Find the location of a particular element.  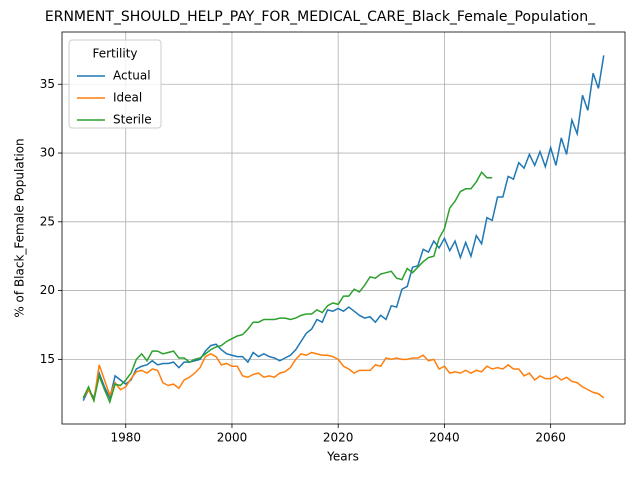

legend-title: Fertility is located at coordinates (114, 54).